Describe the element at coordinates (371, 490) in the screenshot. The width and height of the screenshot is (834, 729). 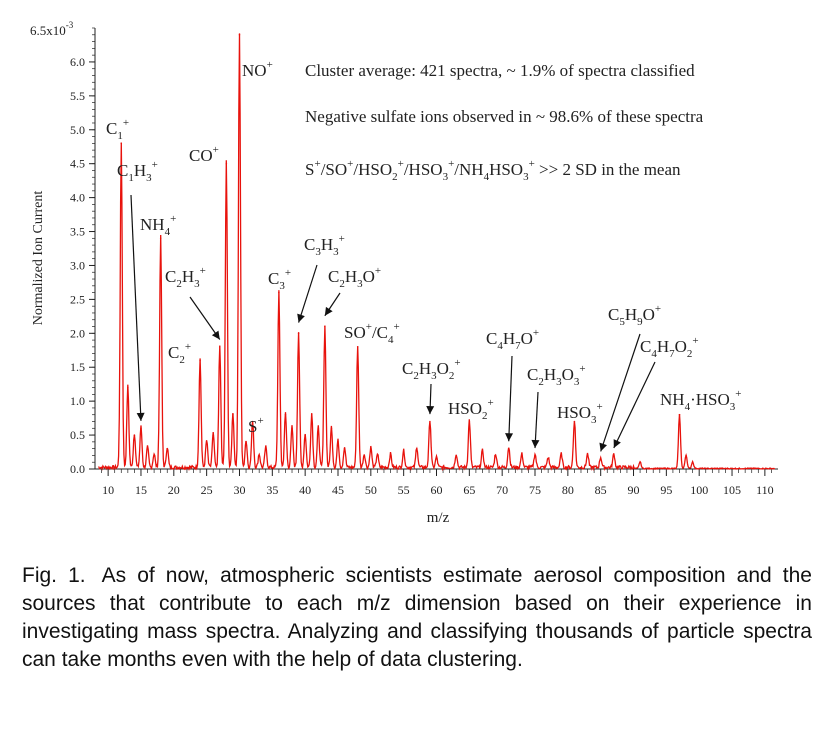
I see `x-tick-label: 50` at that location.